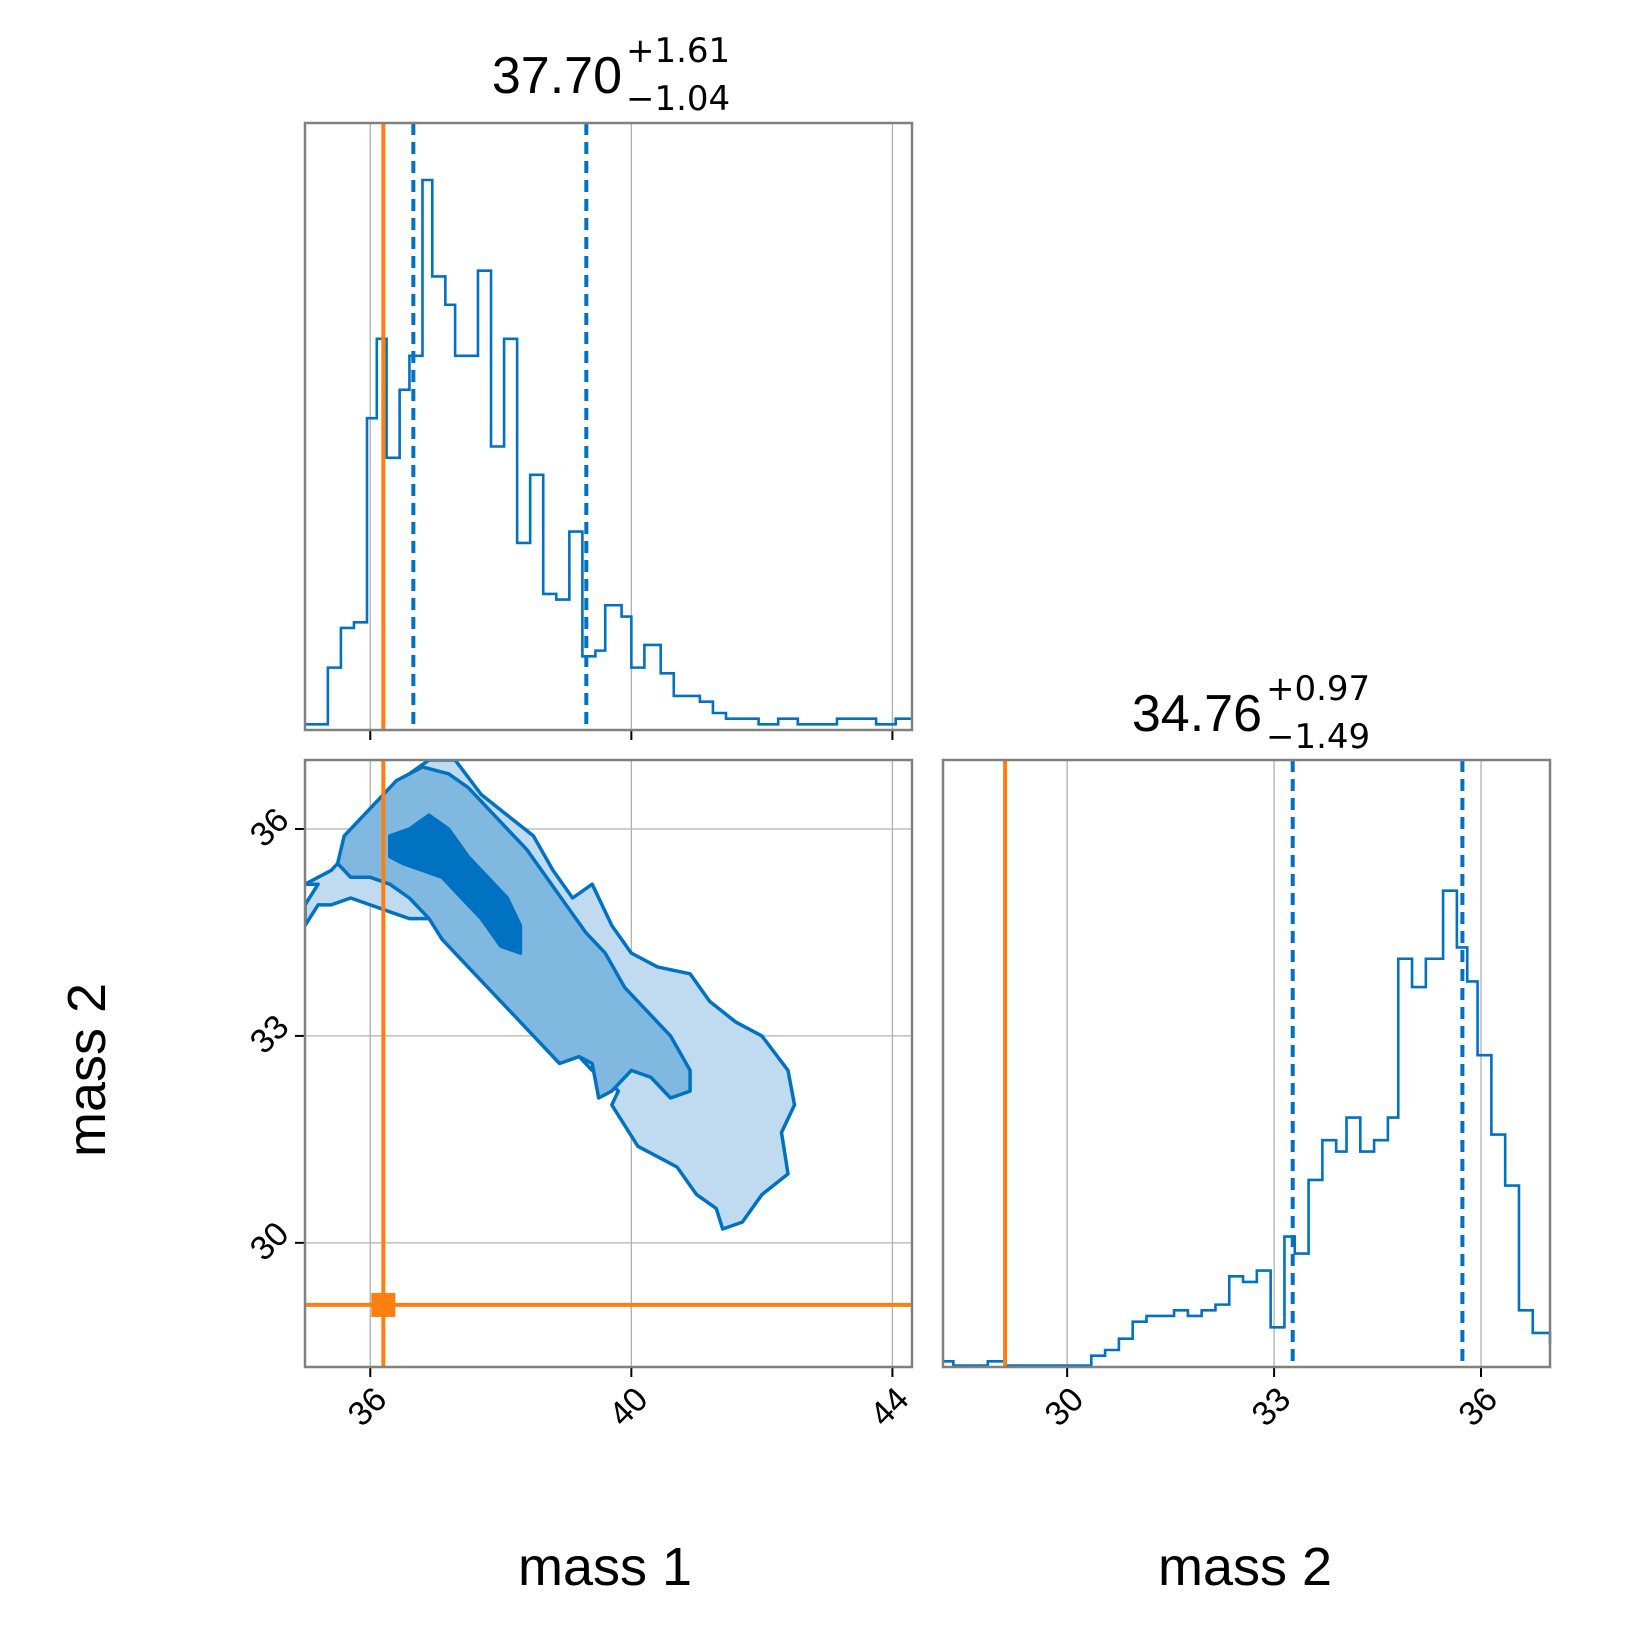  What do you see at coordinates (631, 1372) in the screenshot?
I see `x-tick-marks-contour` at bounding box center [631, 1372].